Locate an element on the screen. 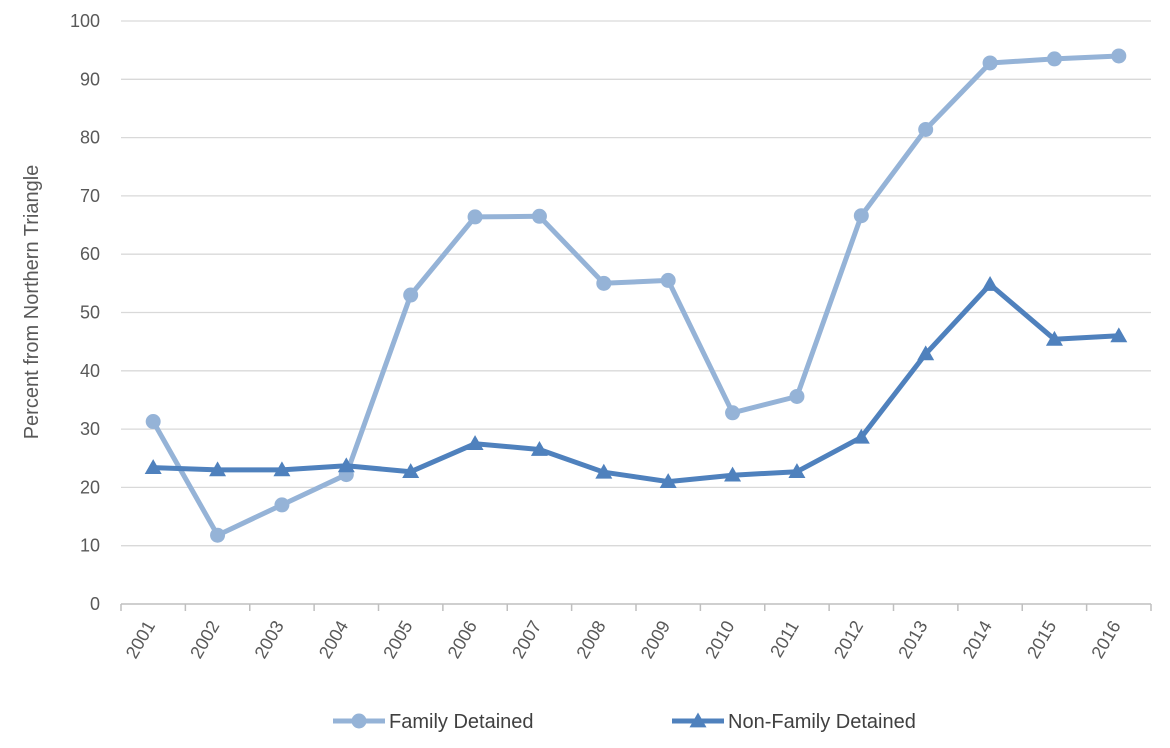 This screenshot has width=1170, height=748. x-tick-label: 2015 is located at coordinates (1041, 639).